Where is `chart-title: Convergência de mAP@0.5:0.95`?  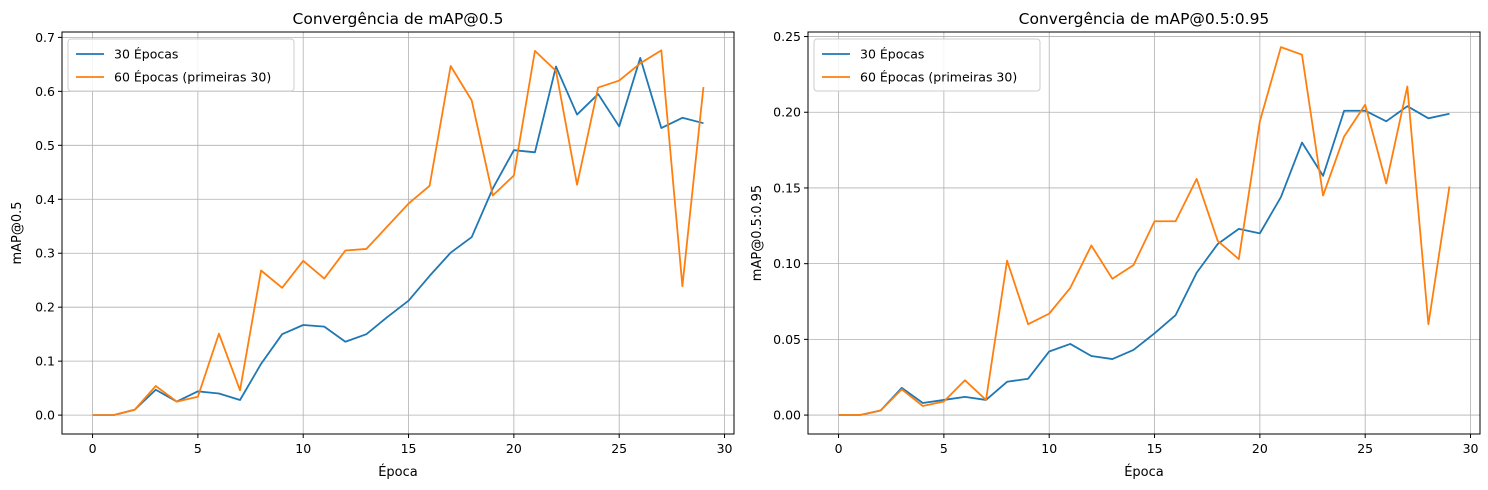
chart-title: Convergência de mAP@0.5:0.95 is located at coordinates (1144, 19).